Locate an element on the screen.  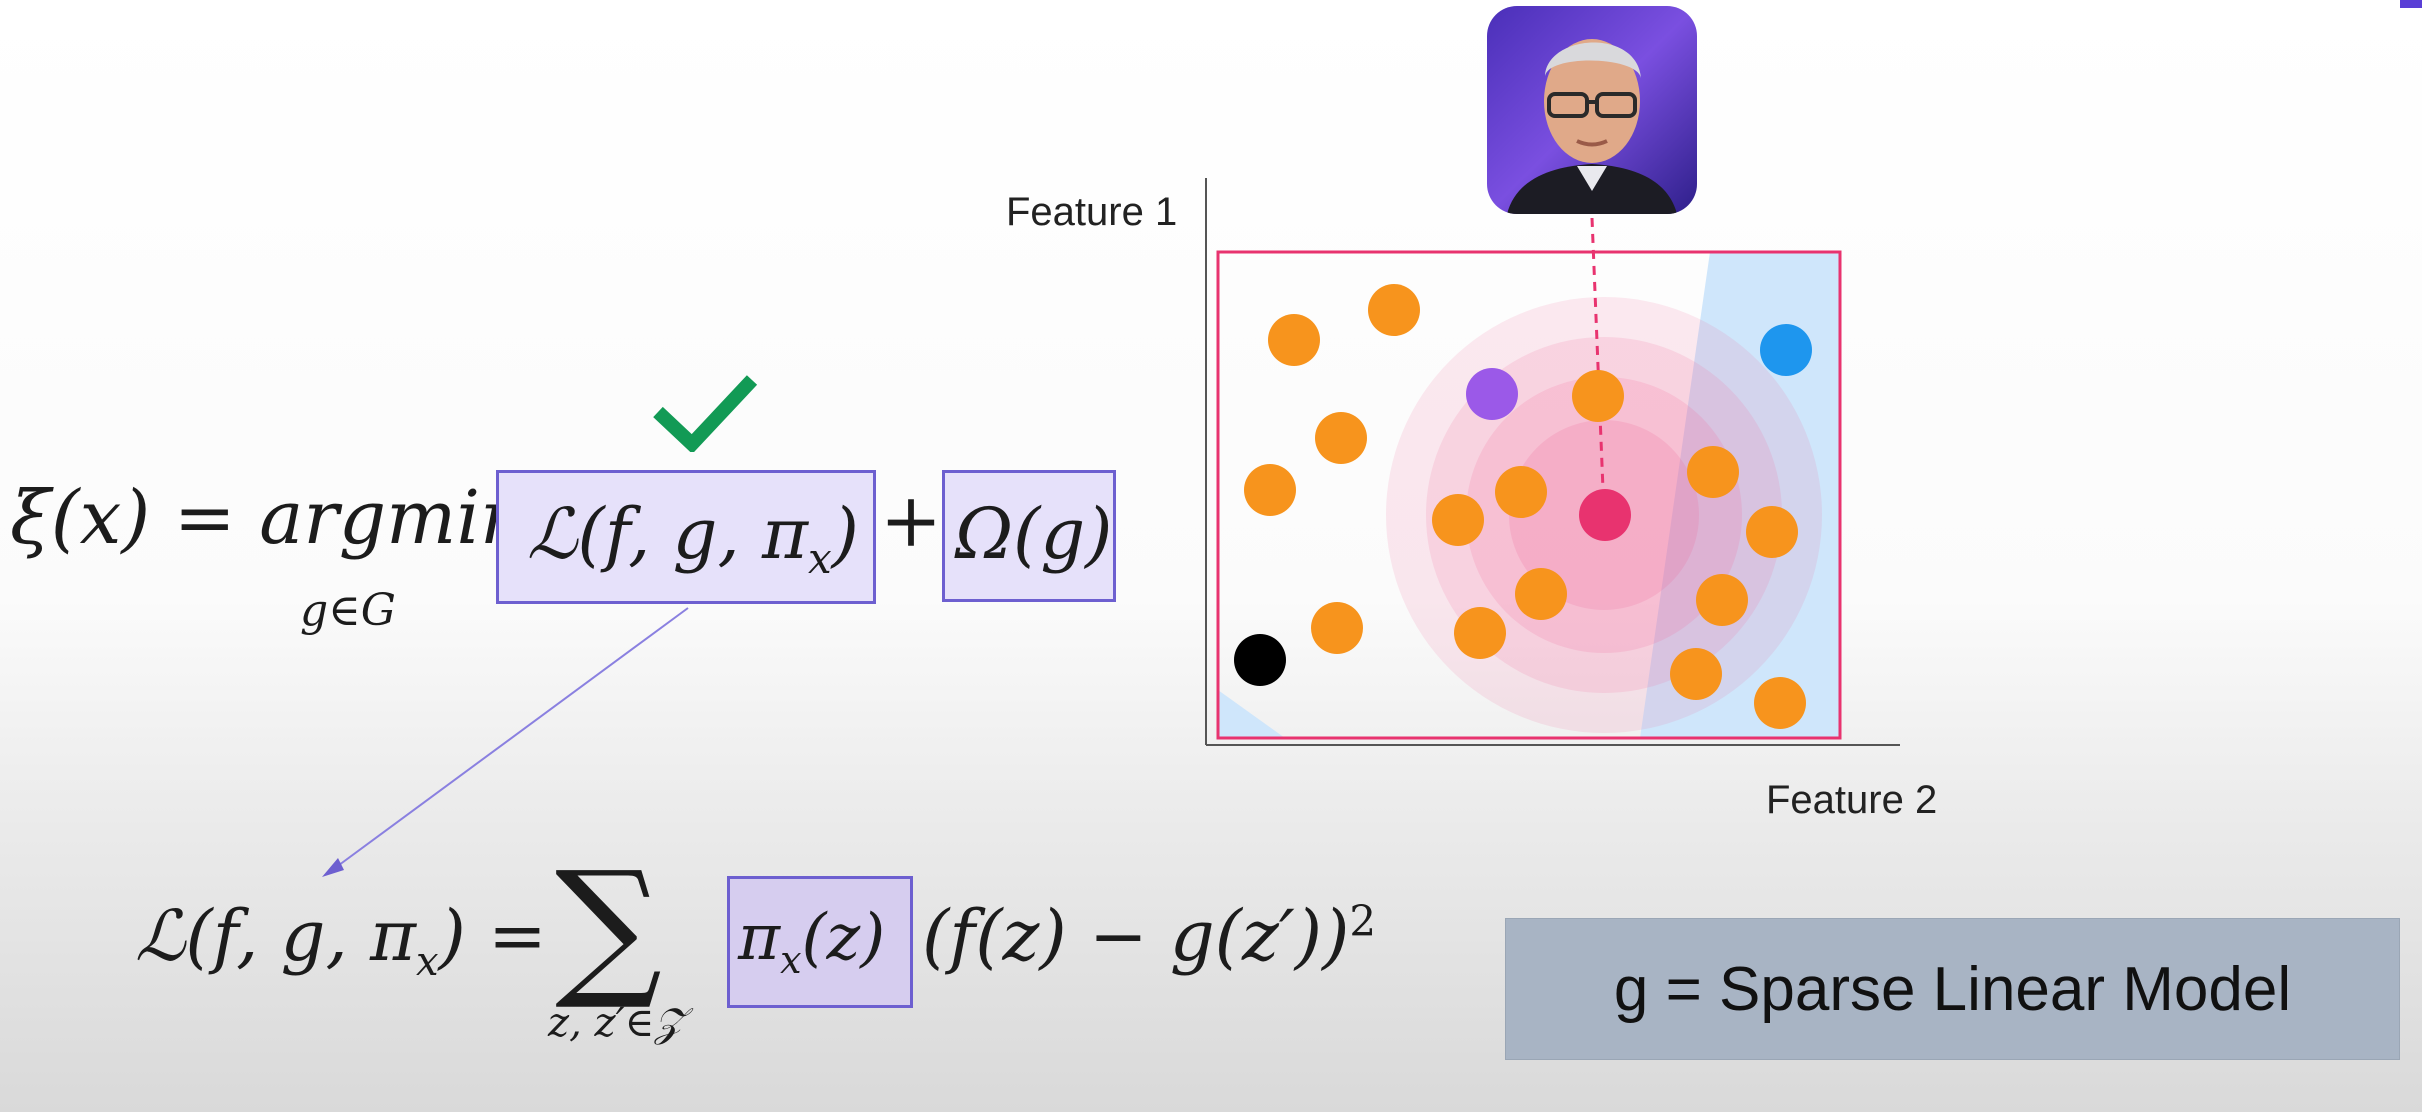
plot-border is located at coordinates (1529, 495).